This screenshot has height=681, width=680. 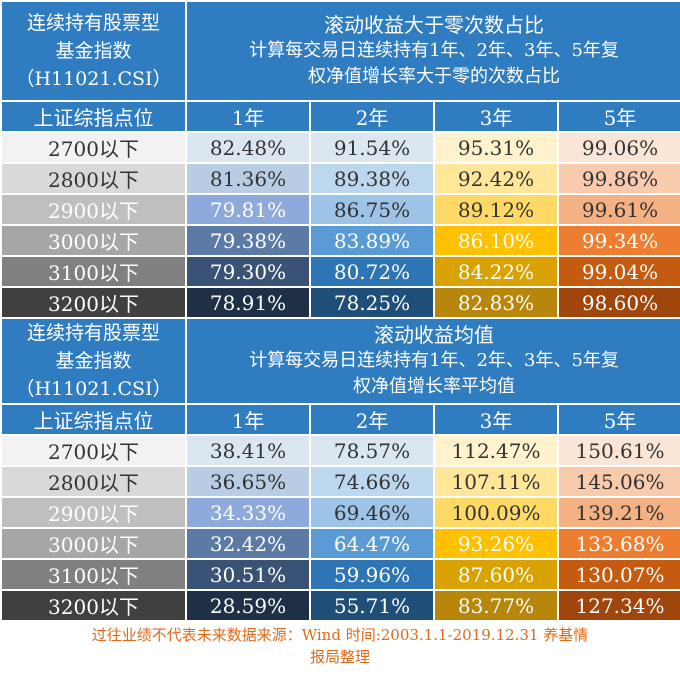 I want to click on value-cell: 79.30%, so click(x=248, y=271).